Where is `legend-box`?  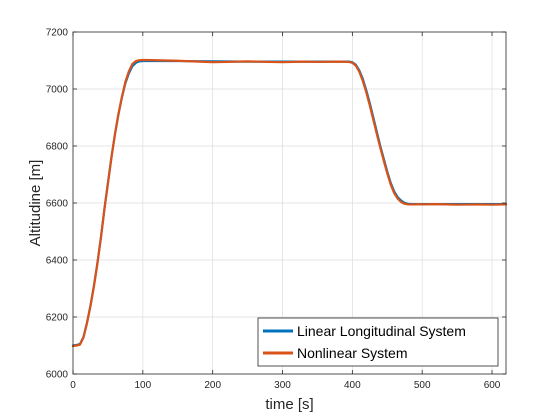
legend-box is located at coordinates (378, 342).